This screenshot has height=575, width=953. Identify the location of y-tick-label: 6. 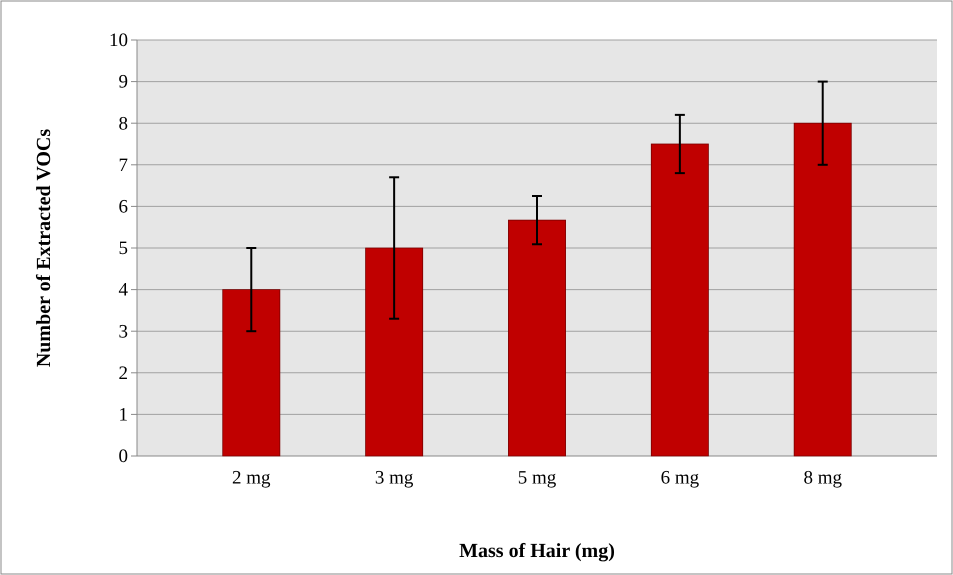
(123, 207).